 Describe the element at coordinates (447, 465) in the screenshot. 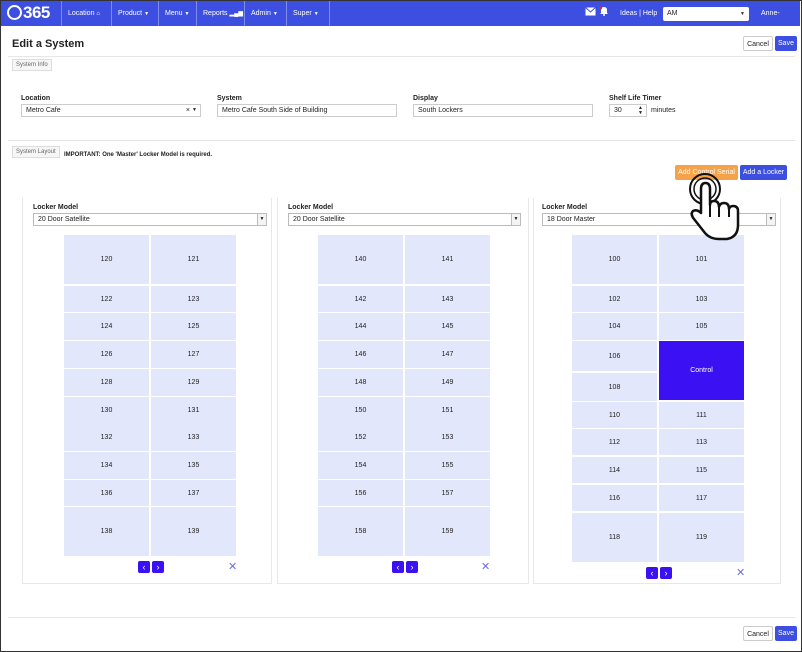

I see `locker-door: 155` at that location.